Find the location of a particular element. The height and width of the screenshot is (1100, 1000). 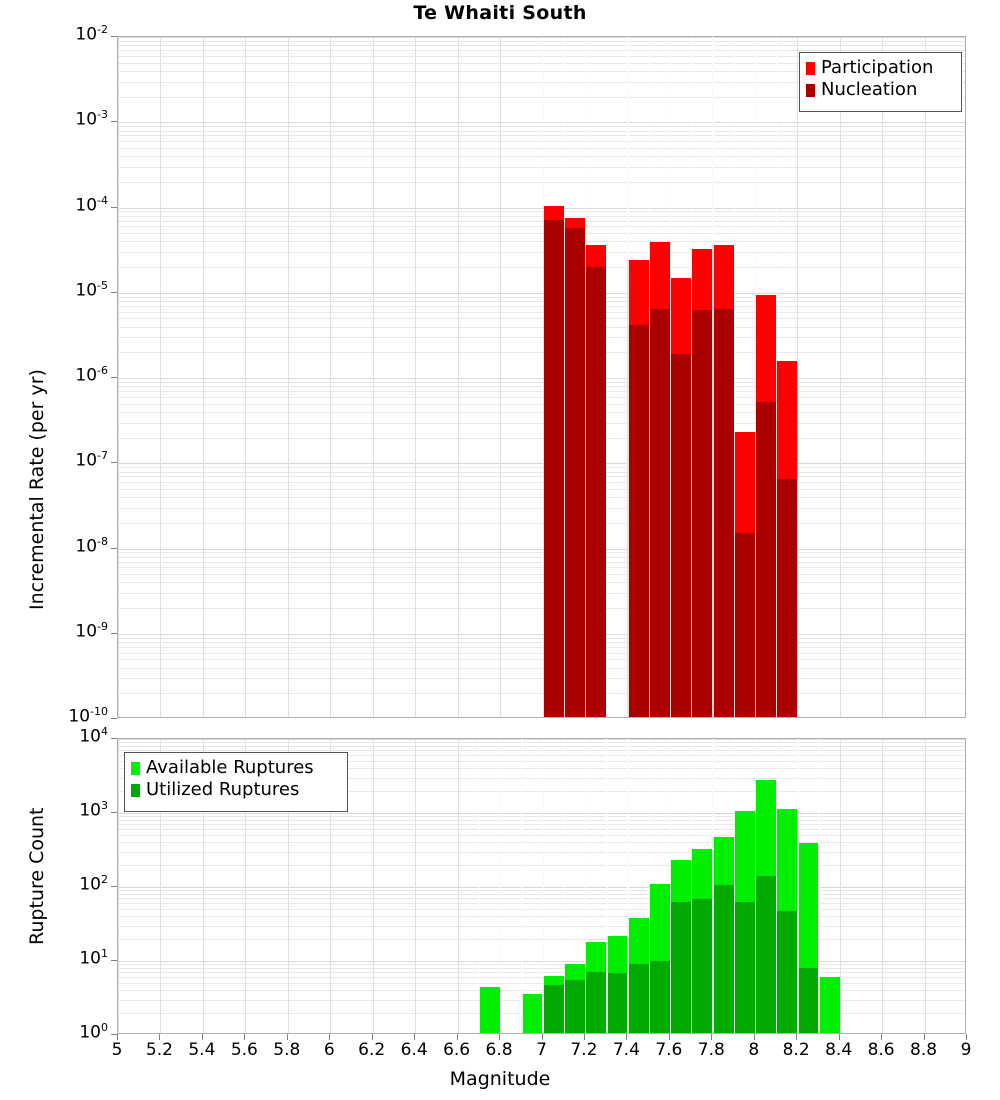

x-tick-label: 5.8 is located at coordinates (287, 1050).